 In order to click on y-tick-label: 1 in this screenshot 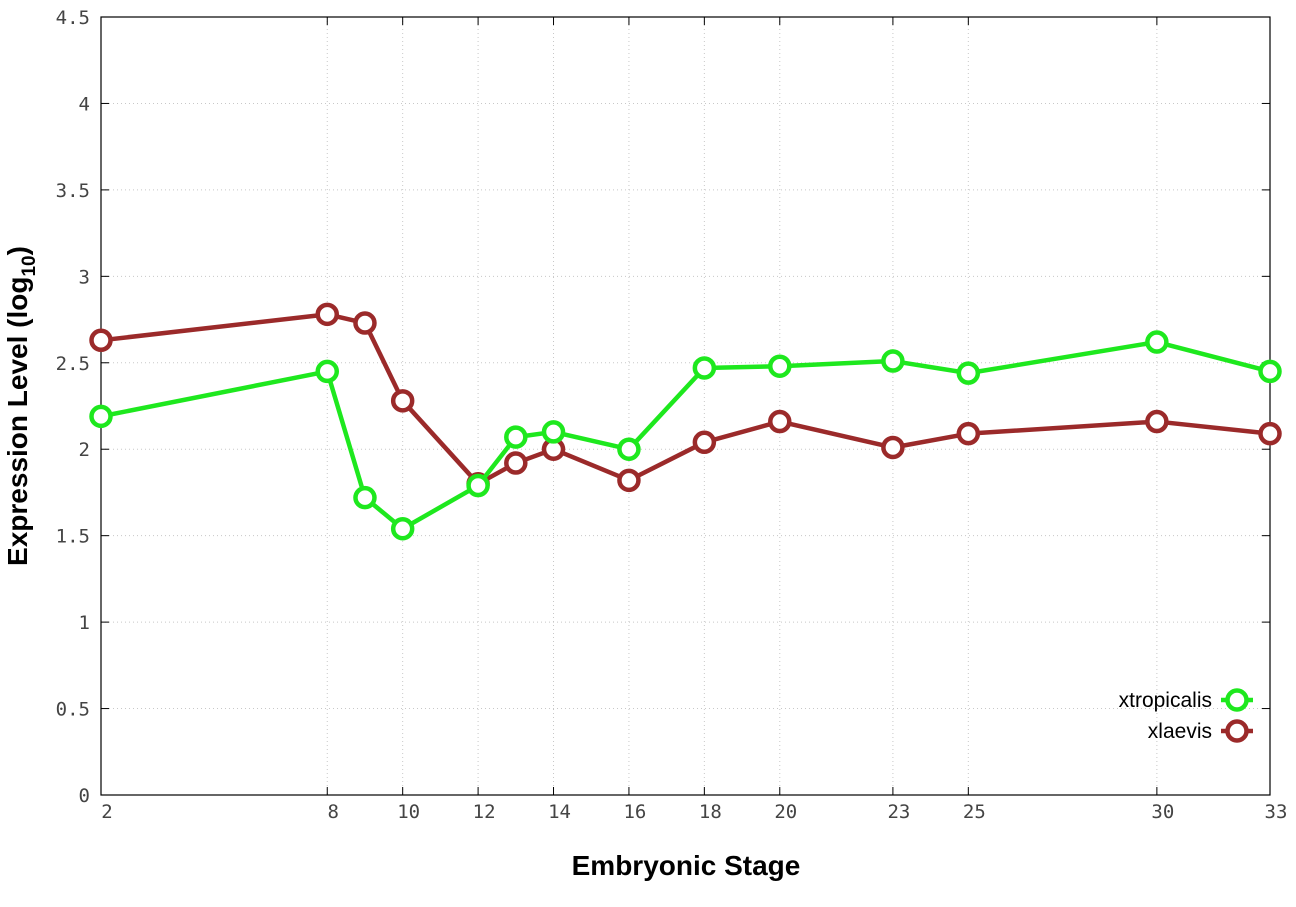, I will do `click(84, 623)`.